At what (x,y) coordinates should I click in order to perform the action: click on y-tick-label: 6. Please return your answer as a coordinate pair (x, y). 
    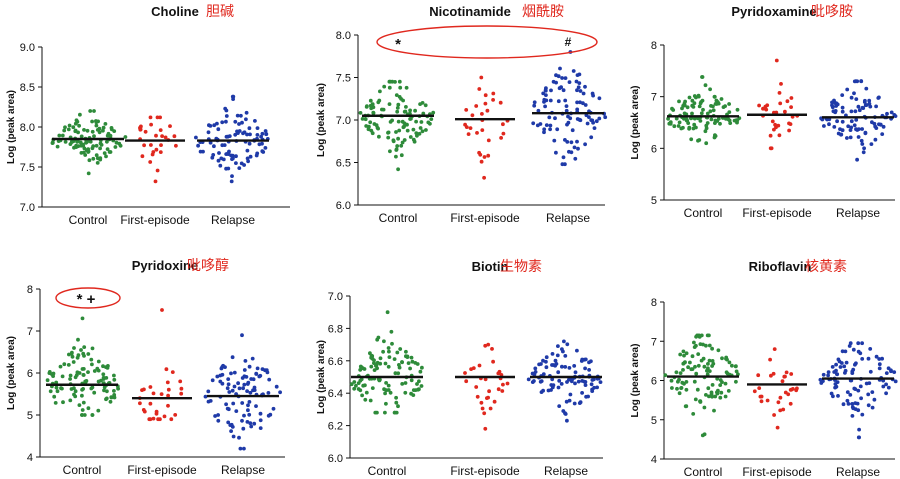
    Looking at the image, I should click on (654, 149).